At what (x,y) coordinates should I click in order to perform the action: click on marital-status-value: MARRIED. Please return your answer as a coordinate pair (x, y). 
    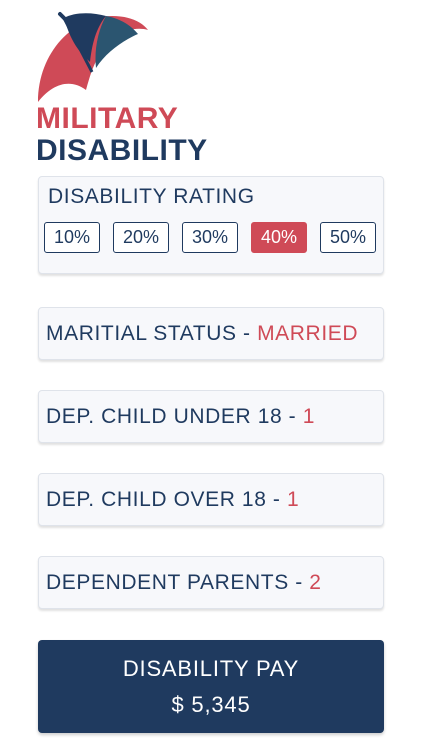
    Looking at the image, I should click on (308, 333).